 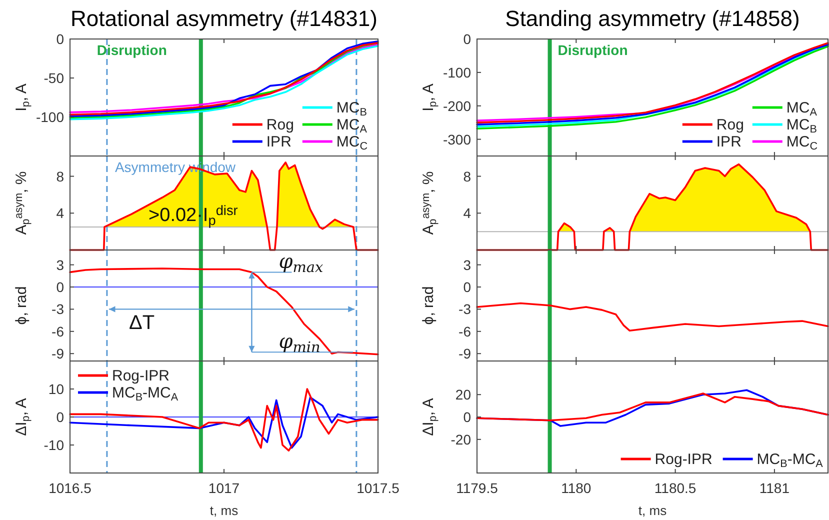 I want to click on y-tick-label: -300, so click(x=457, y=139).